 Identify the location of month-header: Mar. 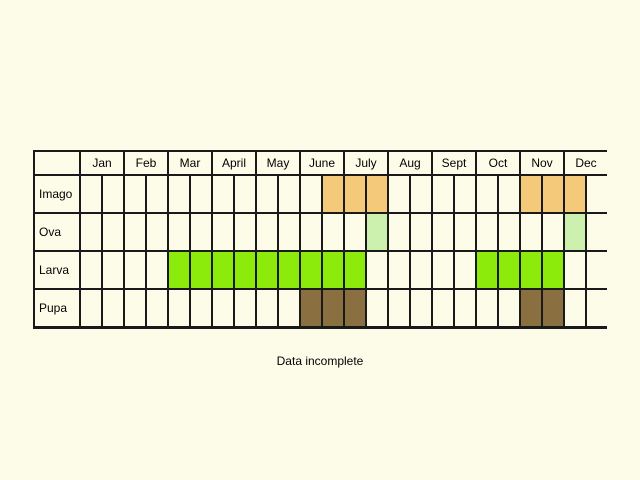
(190, 163).